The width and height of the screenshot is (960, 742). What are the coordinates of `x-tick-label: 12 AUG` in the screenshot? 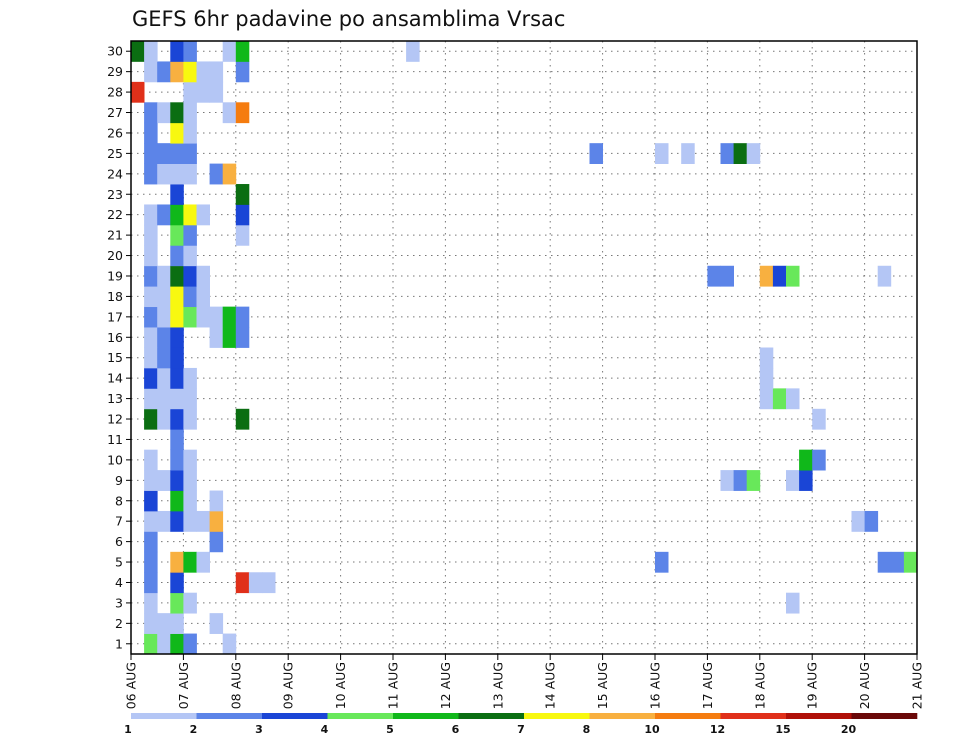 It's located at (445, 685).